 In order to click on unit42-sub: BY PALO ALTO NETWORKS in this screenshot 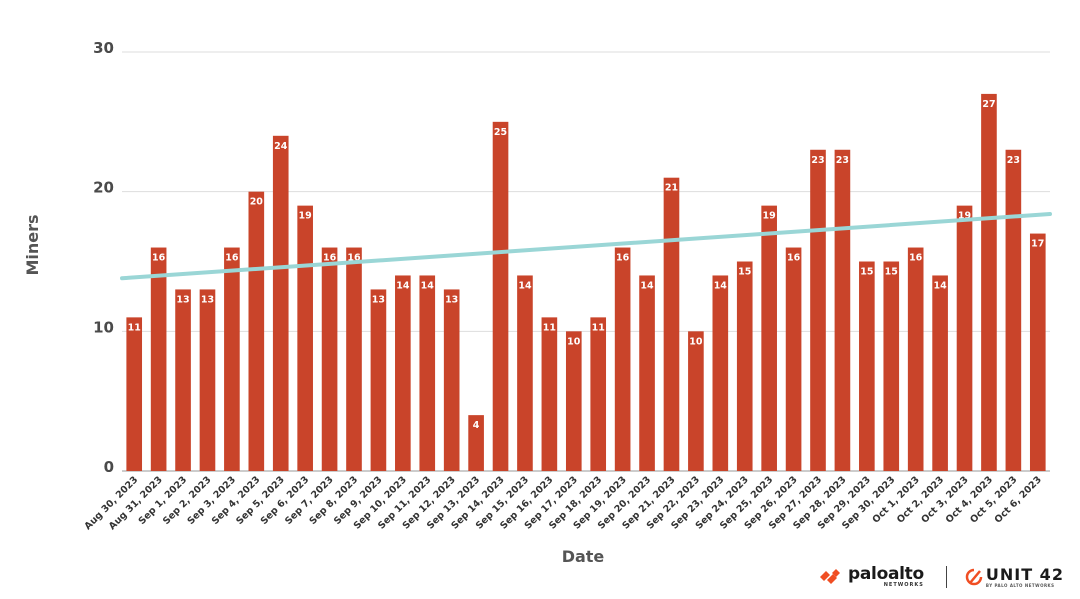, I will do `click(1020, 585)`.